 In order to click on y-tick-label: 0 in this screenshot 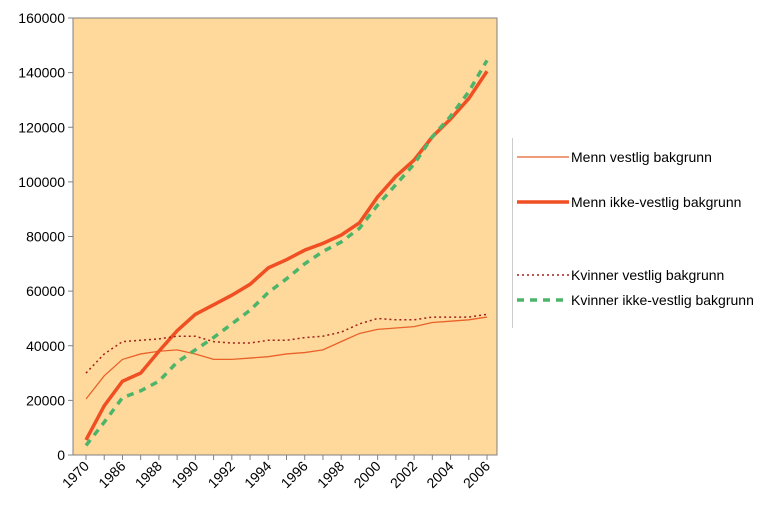, I will do `click(61, 455)`.